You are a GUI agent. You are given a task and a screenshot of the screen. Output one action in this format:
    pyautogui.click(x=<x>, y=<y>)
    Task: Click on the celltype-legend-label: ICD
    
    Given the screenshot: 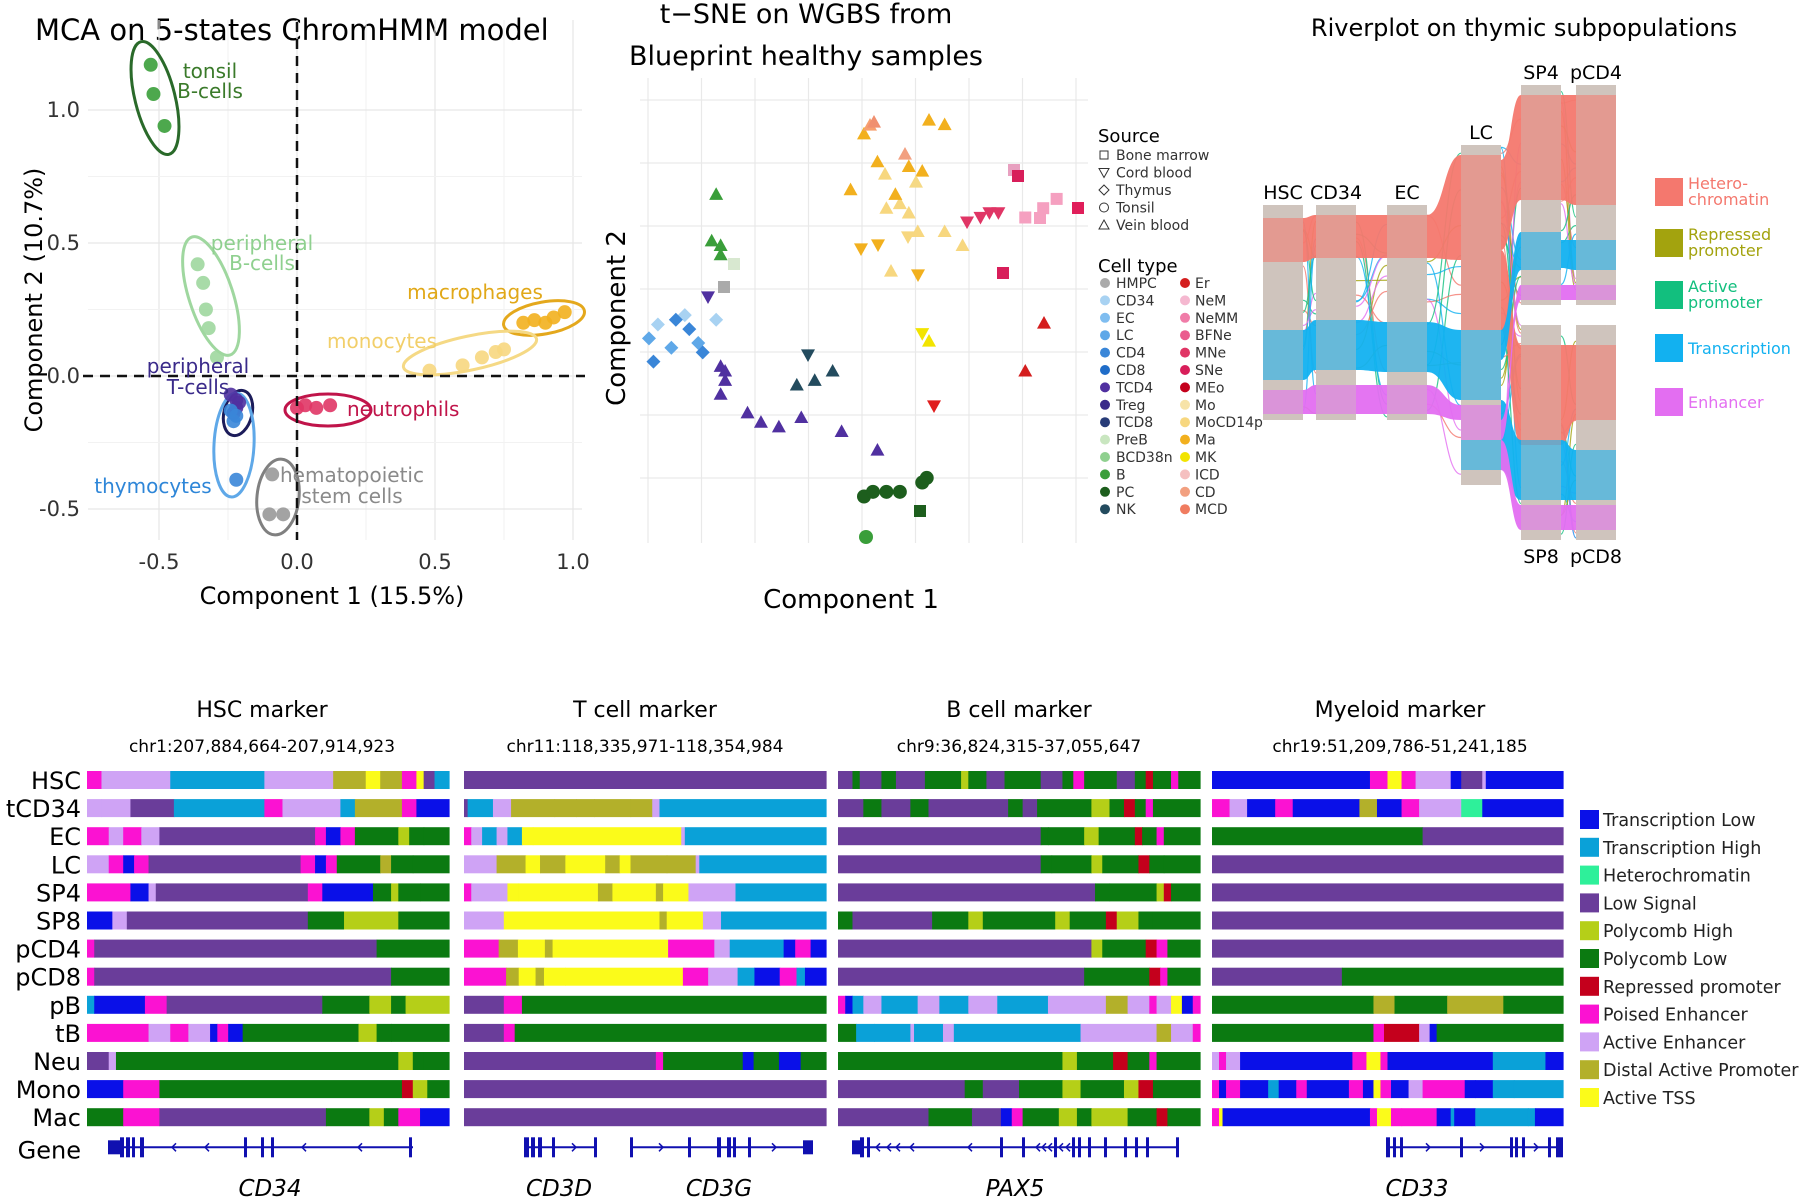 What is the action you would take?
    pyautogui.click(x=1207, y=475)
    